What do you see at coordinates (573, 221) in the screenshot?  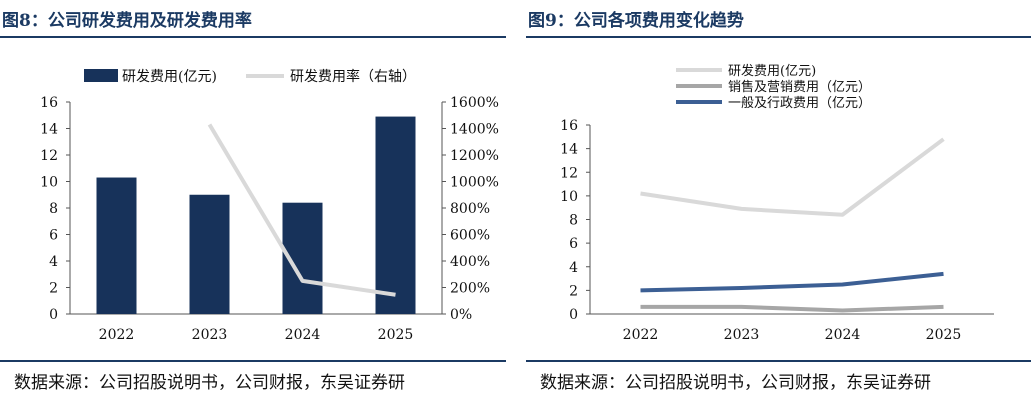 I see `y-tick-label: 8` at bounding box center [573, 221].